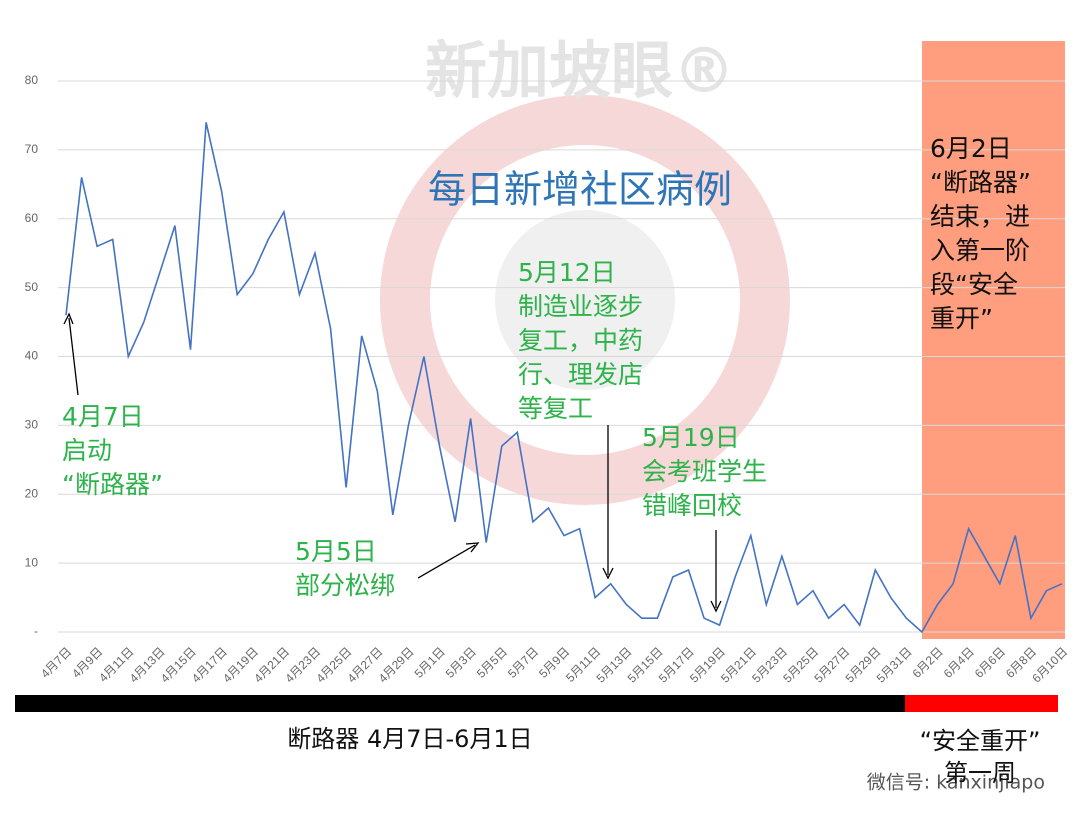 This screenshot has height=839, width=1080. Describe the element at coordinates (36, 631) in the screenshot. I see `y-tick-label: -` at that location.